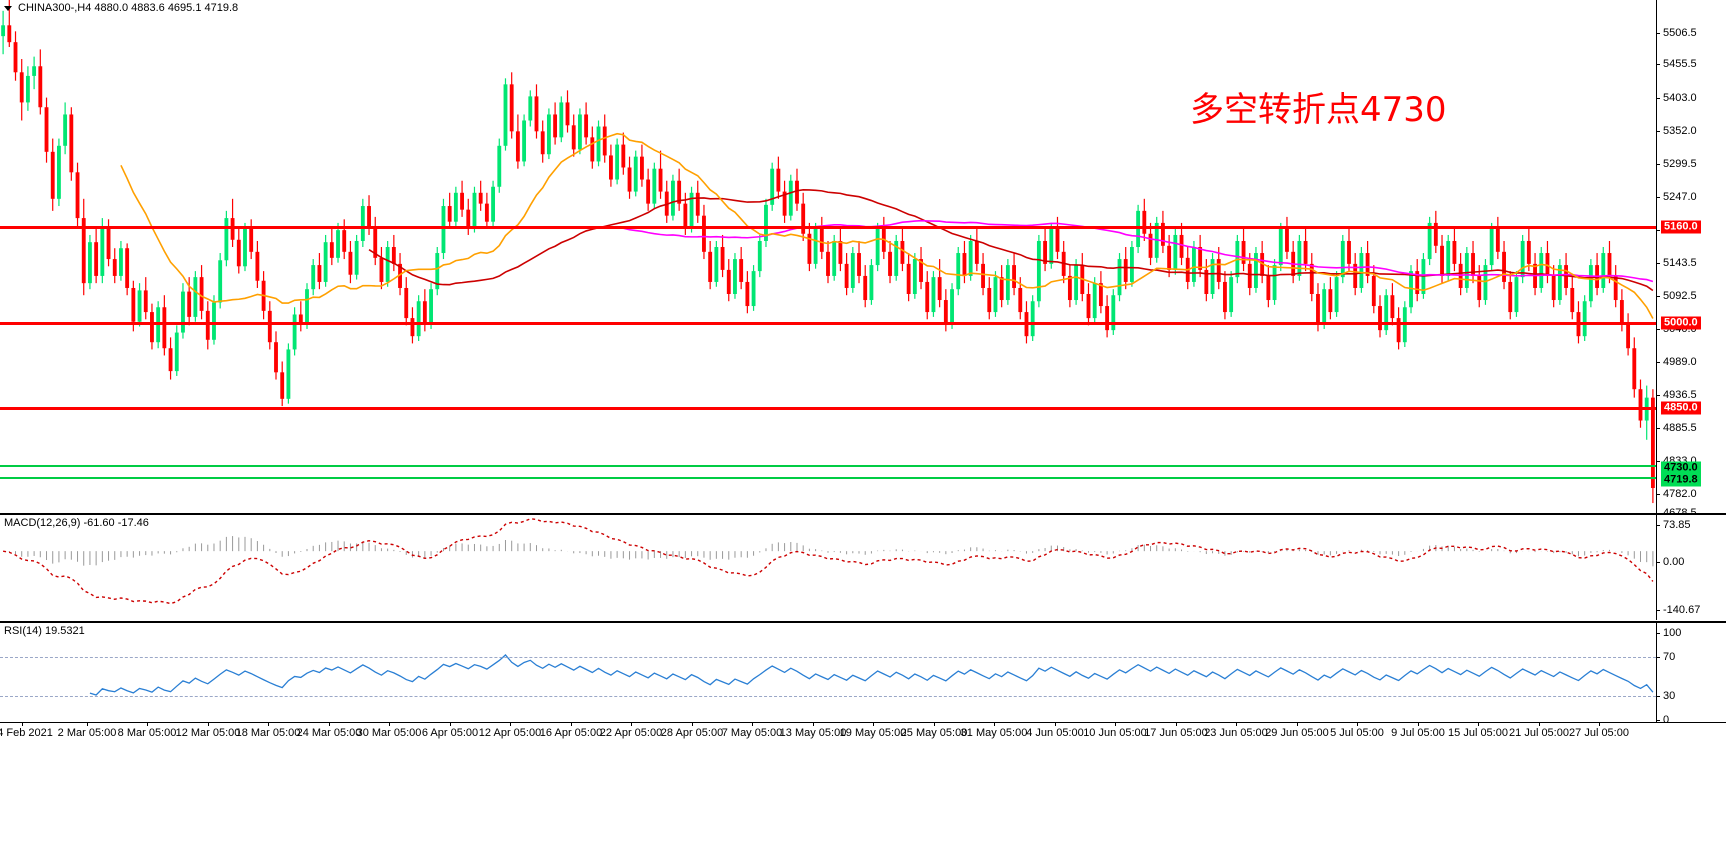  What do you see at coordinates (1681, 468) in the screenshot?
I see `price-tag-4730: 4730.0` at bounding box center [1681, 468].